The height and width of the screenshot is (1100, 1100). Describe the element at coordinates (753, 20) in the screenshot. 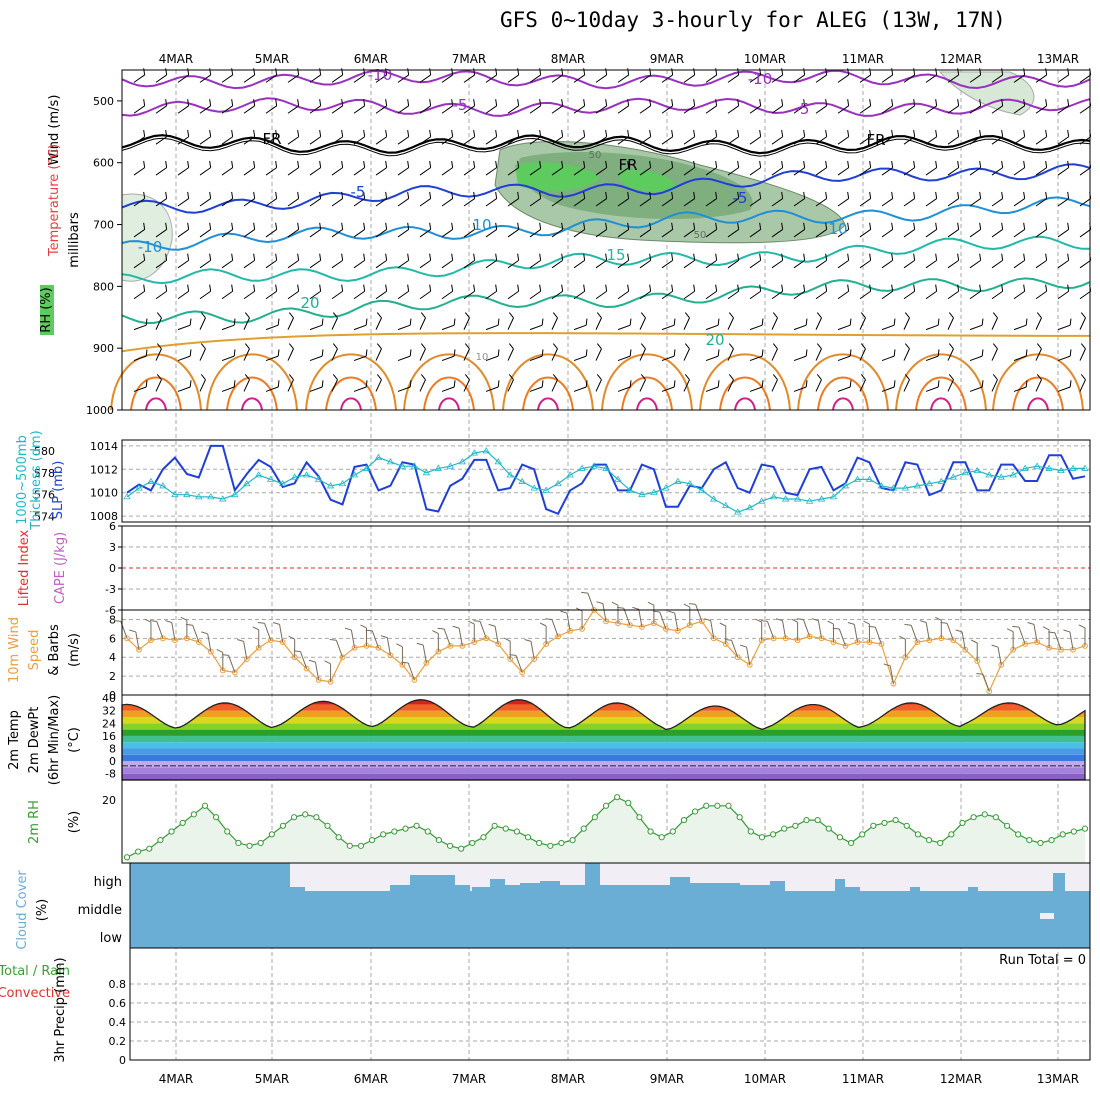

I see `chart-title: GFS 0~10day 3-hourly for ALEG (13W, 17N)` at that location.